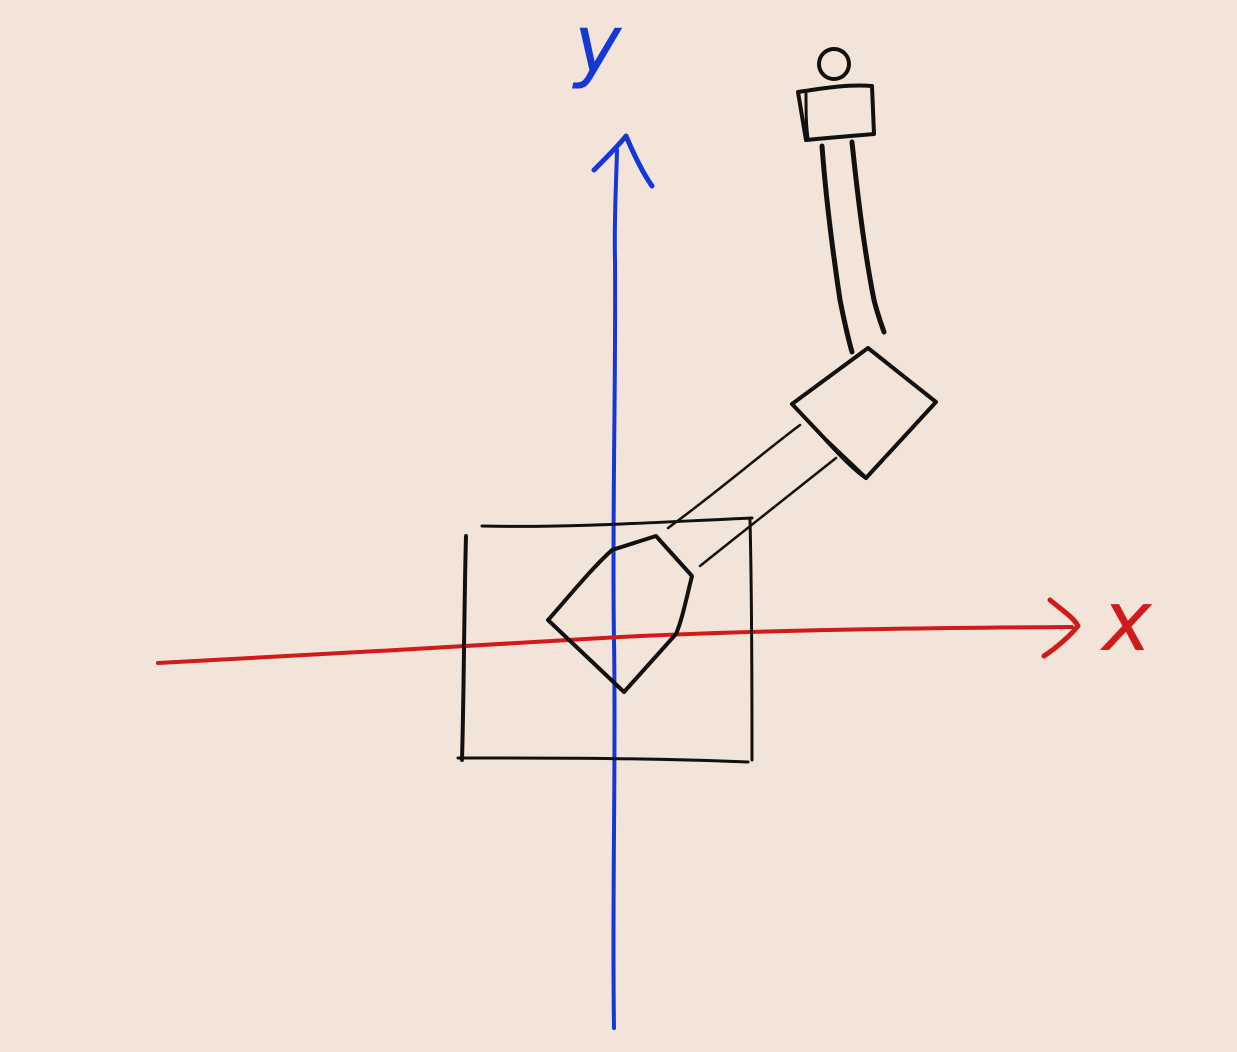 The width and height of the screenshot is (1237, 1052). What do you see at coordinates (836, 94) in the screenshot?
I see `end-effector` at bounding box center [836, 94].